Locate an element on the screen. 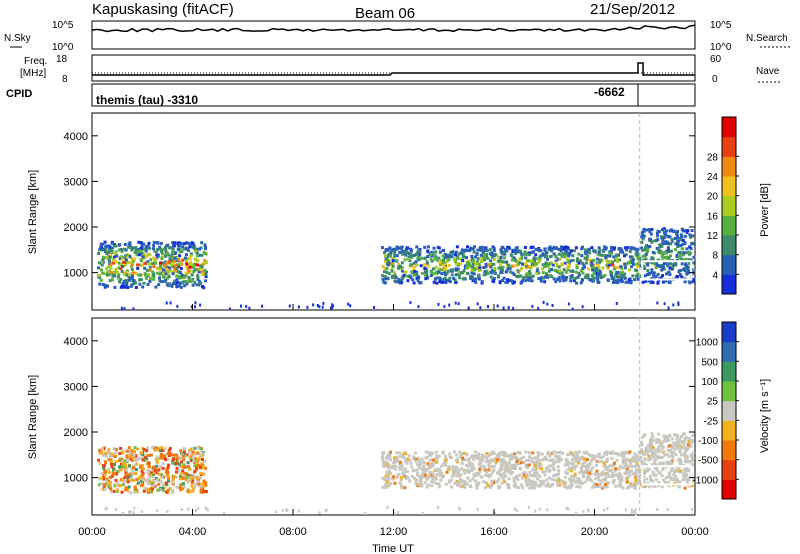 The width and height of the screenshot is (800, 554). vel-cbar-label: -100 is located at coordinates (708, 441).